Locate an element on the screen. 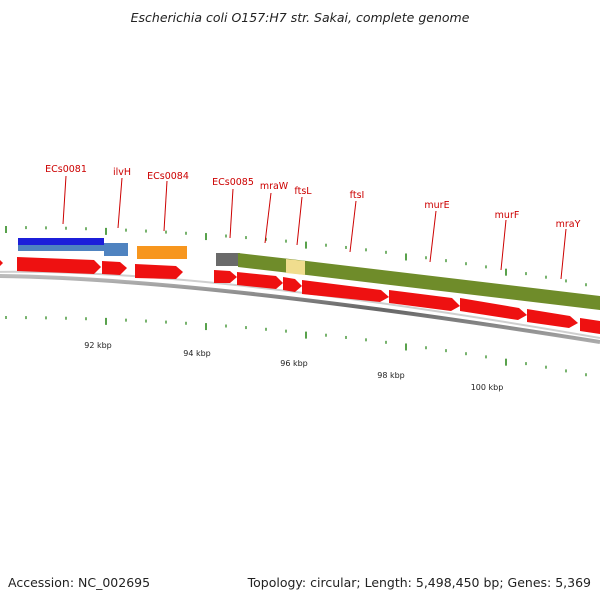 The image size is (600, 600). gene-label-mray: mraY is located at coordinates (568, 249).